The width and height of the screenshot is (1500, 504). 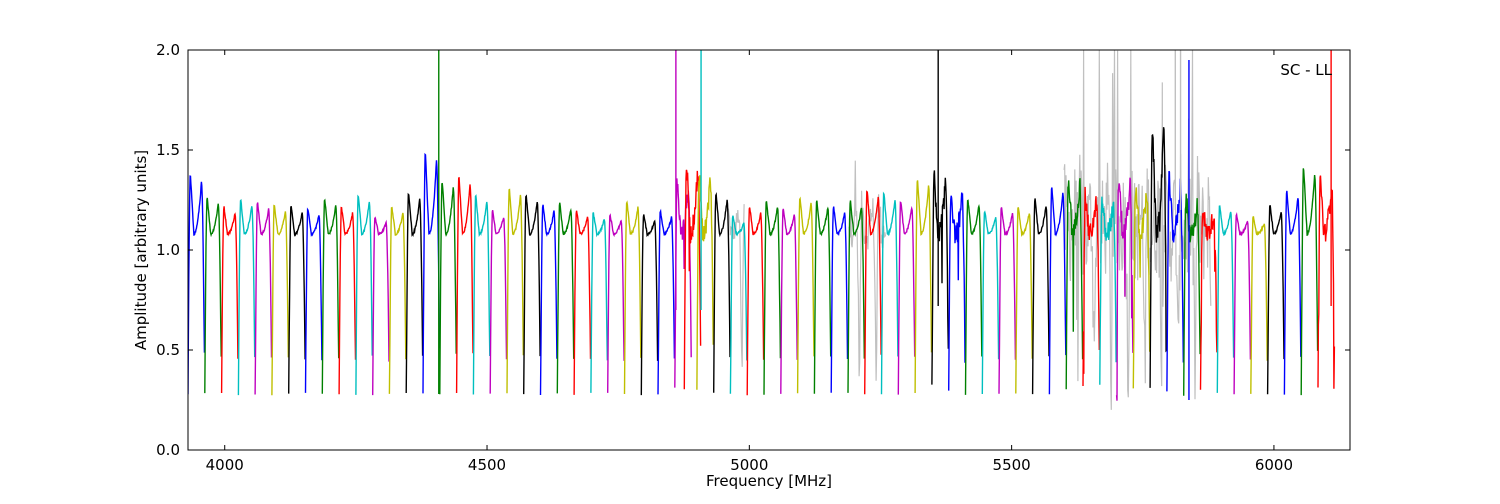 What do you see at coordinates (749, 465) in the screenshot?
I see `x-tick-label: 5000` at bounding box center [749, 465].